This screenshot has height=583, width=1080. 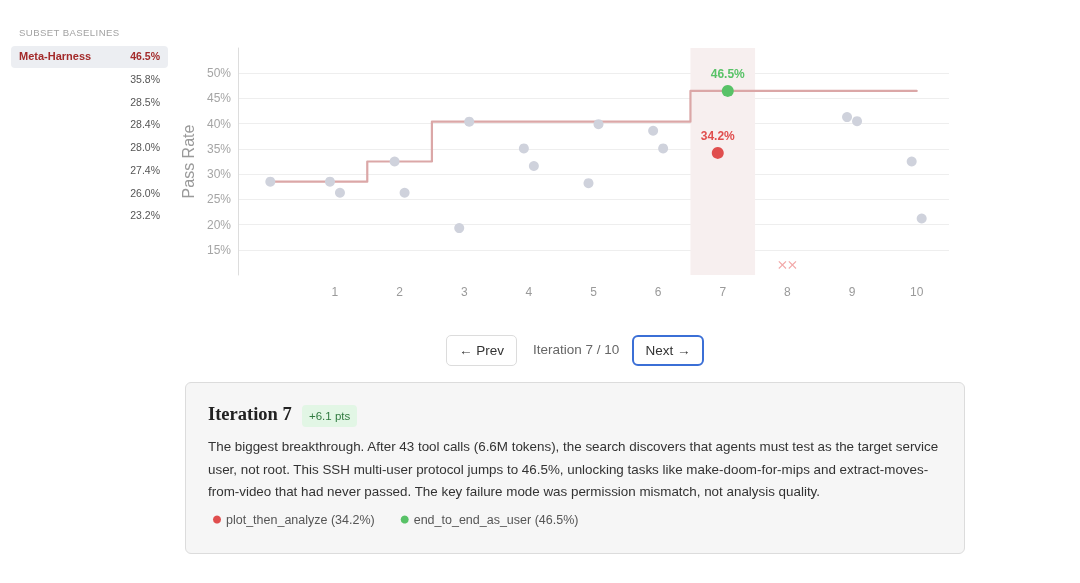 What do you see at coordinates (574, 469) in the screenshot?
I see `text: The biggest breakthrough. After 43 tool calls (6.6M tokens), the search discovers that agents must test as the target service user, not root. This SSH multi-user protocol jumps to 46.5%, unlocking tasks like make-doom-for-mips and extract-moves-from-video that had never passed. The key failure mode was permission mismatch, not analysis quality.` at bounding box center [574, 469].